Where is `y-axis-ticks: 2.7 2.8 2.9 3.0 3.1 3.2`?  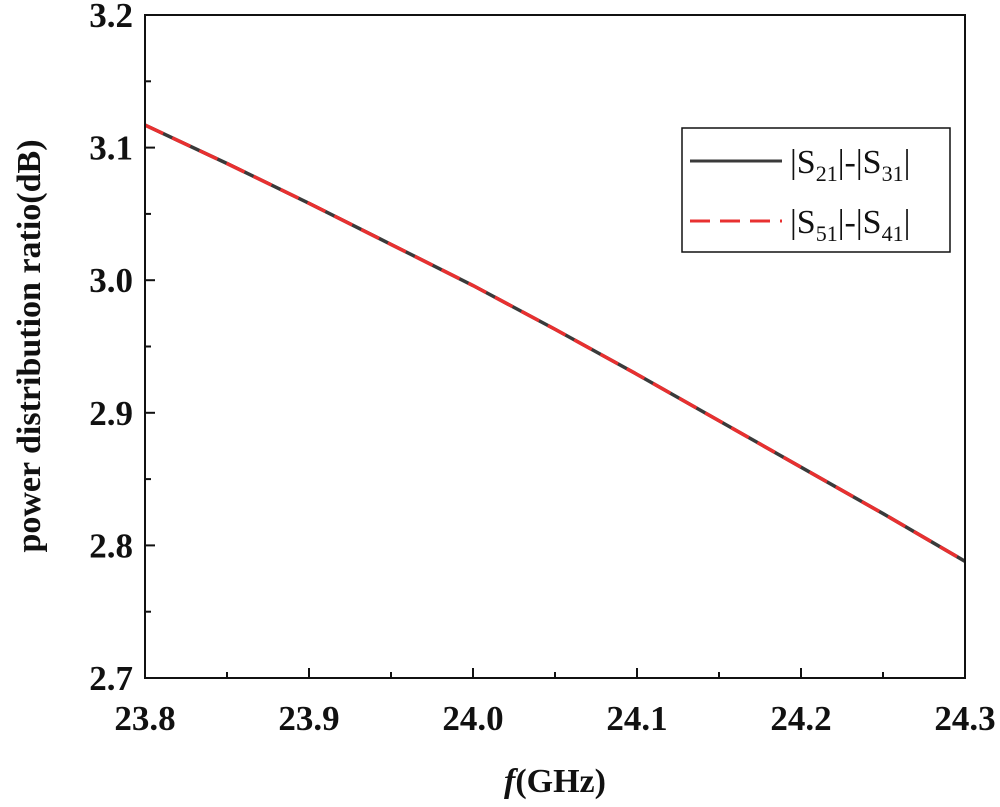 y-axis-ticks: 2.7 2.8 2.9 3.0 3.1 3.2 is located at coordinates (122, 349).